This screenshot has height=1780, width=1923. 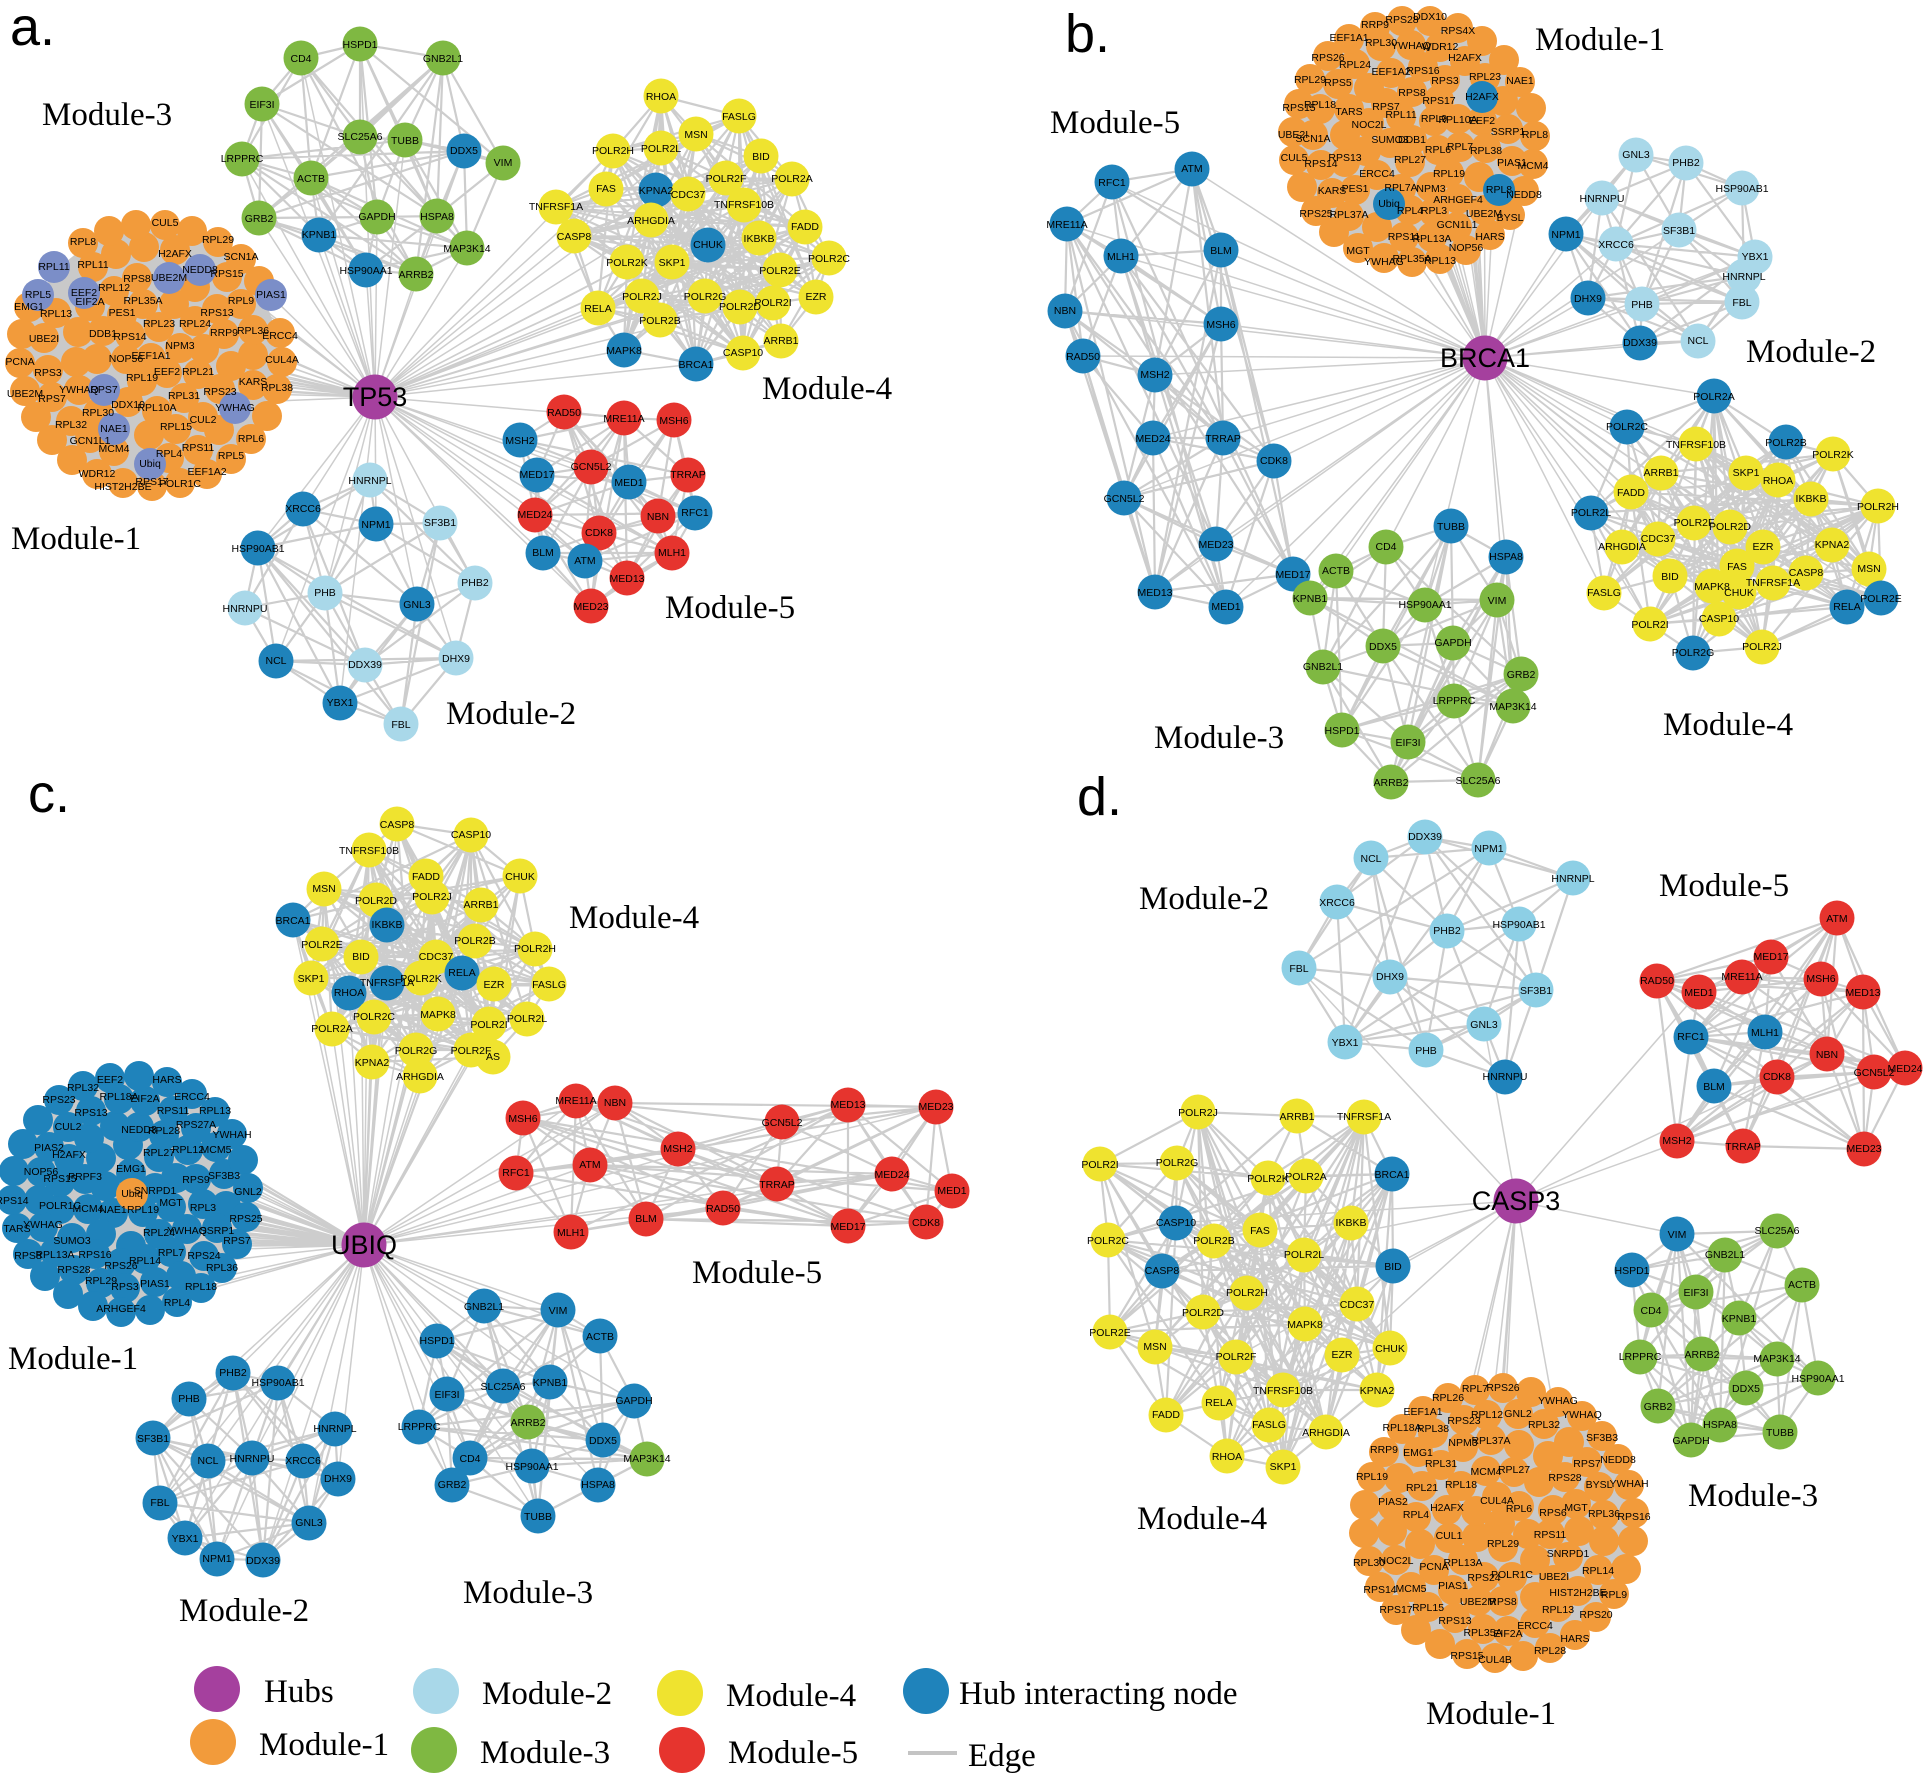 I want to click on svg-text: GAPDH, so click(x=376, y=217).